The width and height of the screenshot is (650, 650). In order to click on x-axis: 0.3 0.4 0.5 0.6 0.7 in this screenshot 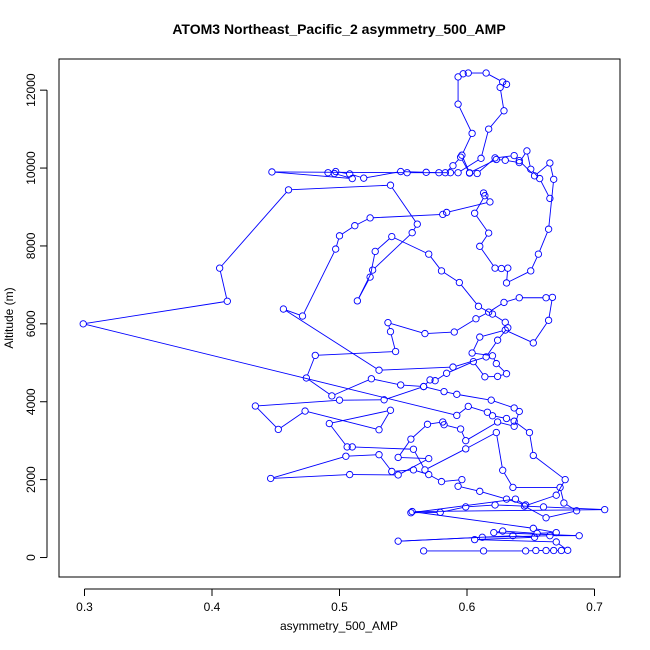, I will do `click(339, 601)`.